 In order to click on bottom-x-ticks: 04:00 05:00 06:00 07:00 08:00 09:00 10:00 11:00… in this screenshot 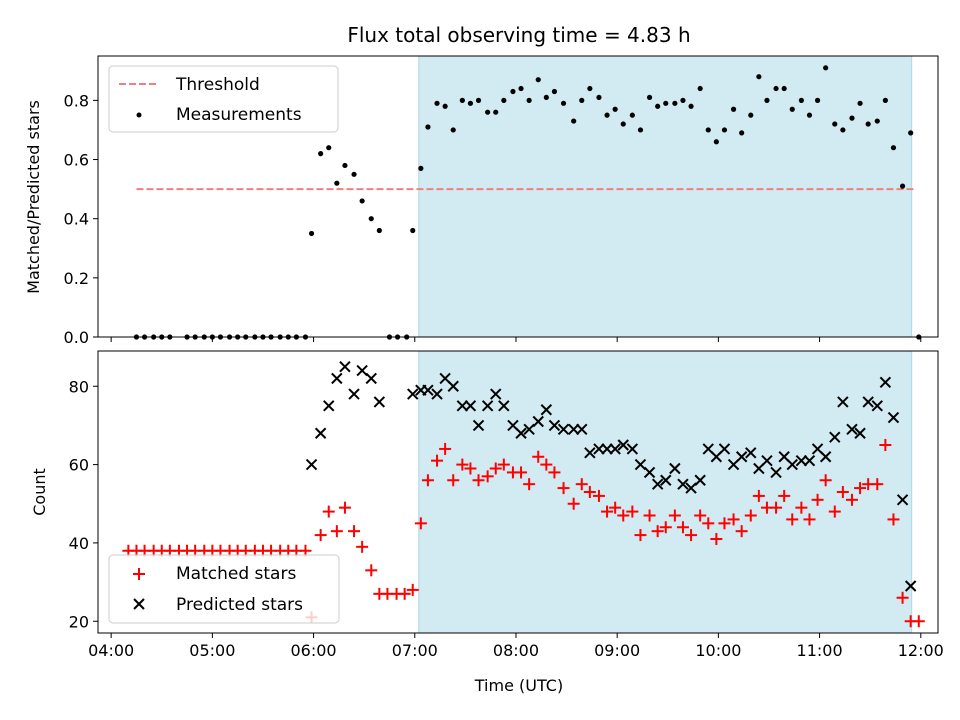, I will do `click(516, 646)`.